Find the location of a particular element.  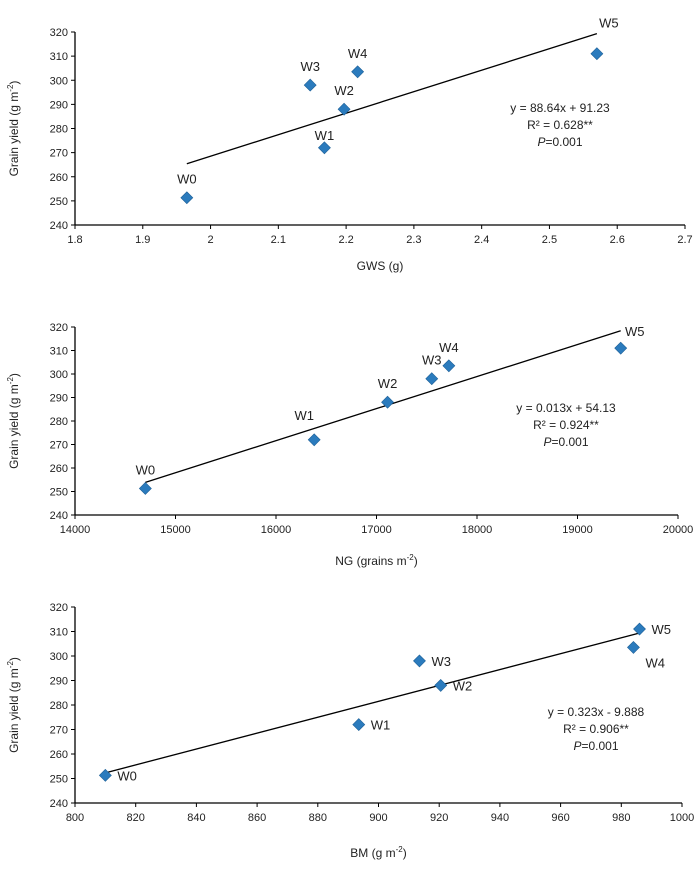

x-tick-label: 20000 is located at coordinates (678, 530).